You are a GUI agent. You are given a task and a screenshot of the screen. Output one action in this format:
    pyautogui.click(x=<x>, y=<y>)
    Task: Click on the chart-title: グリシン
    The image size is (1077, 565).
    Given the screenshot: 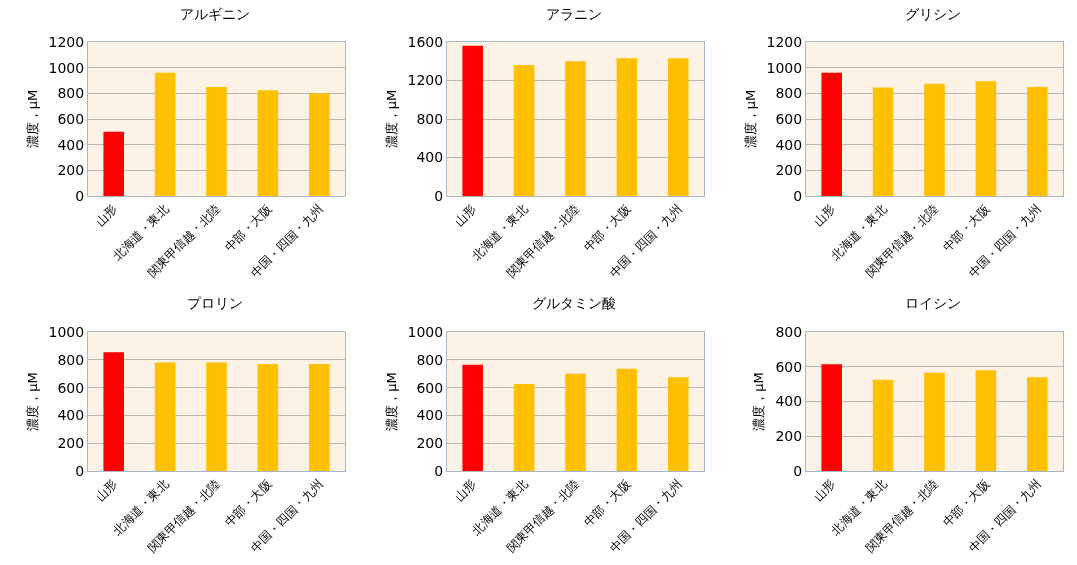 What is the action you would take?
    pyautogui.click(x=933, y=13)
    